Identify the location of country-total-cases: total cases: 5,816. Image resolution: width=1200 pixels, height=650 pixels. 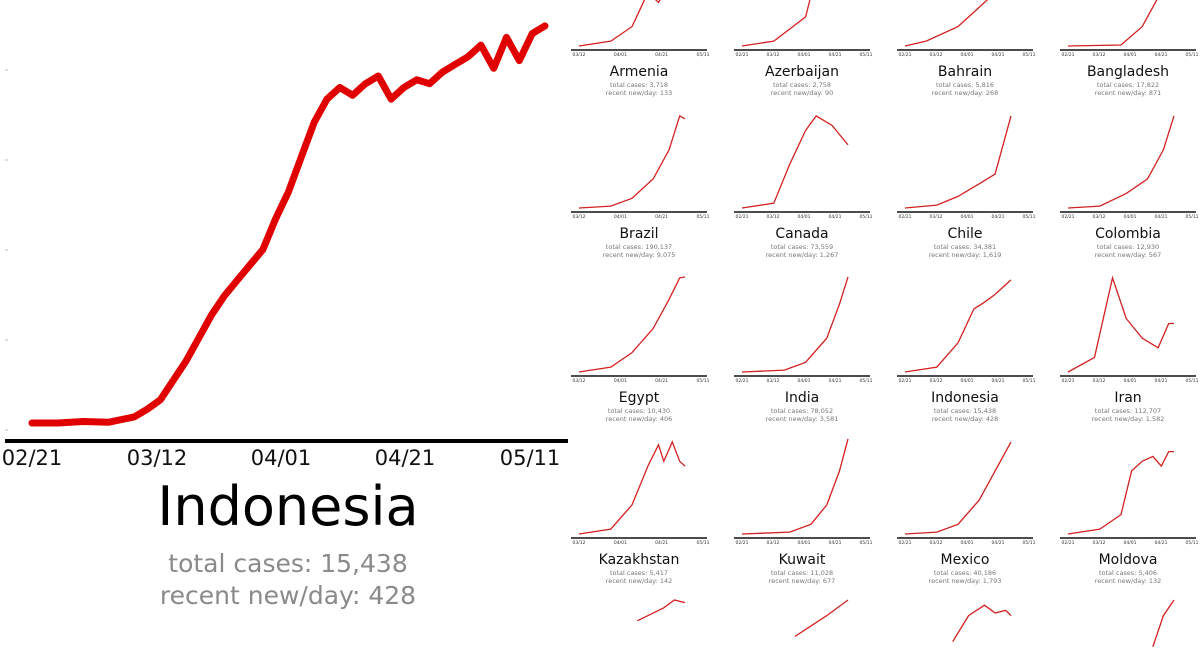
(965, 85).